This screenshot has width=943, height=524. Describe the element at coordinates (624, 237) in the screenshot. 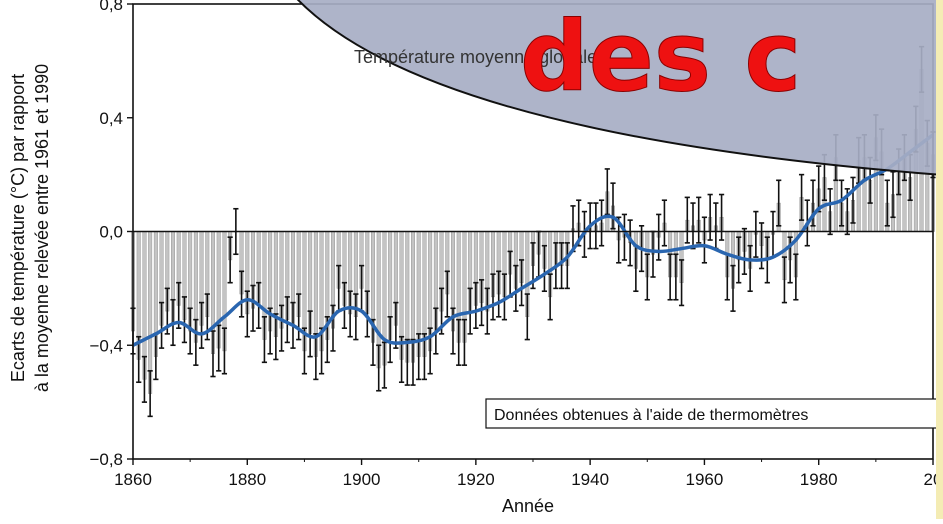

I see `error-bar-1946` at that location.